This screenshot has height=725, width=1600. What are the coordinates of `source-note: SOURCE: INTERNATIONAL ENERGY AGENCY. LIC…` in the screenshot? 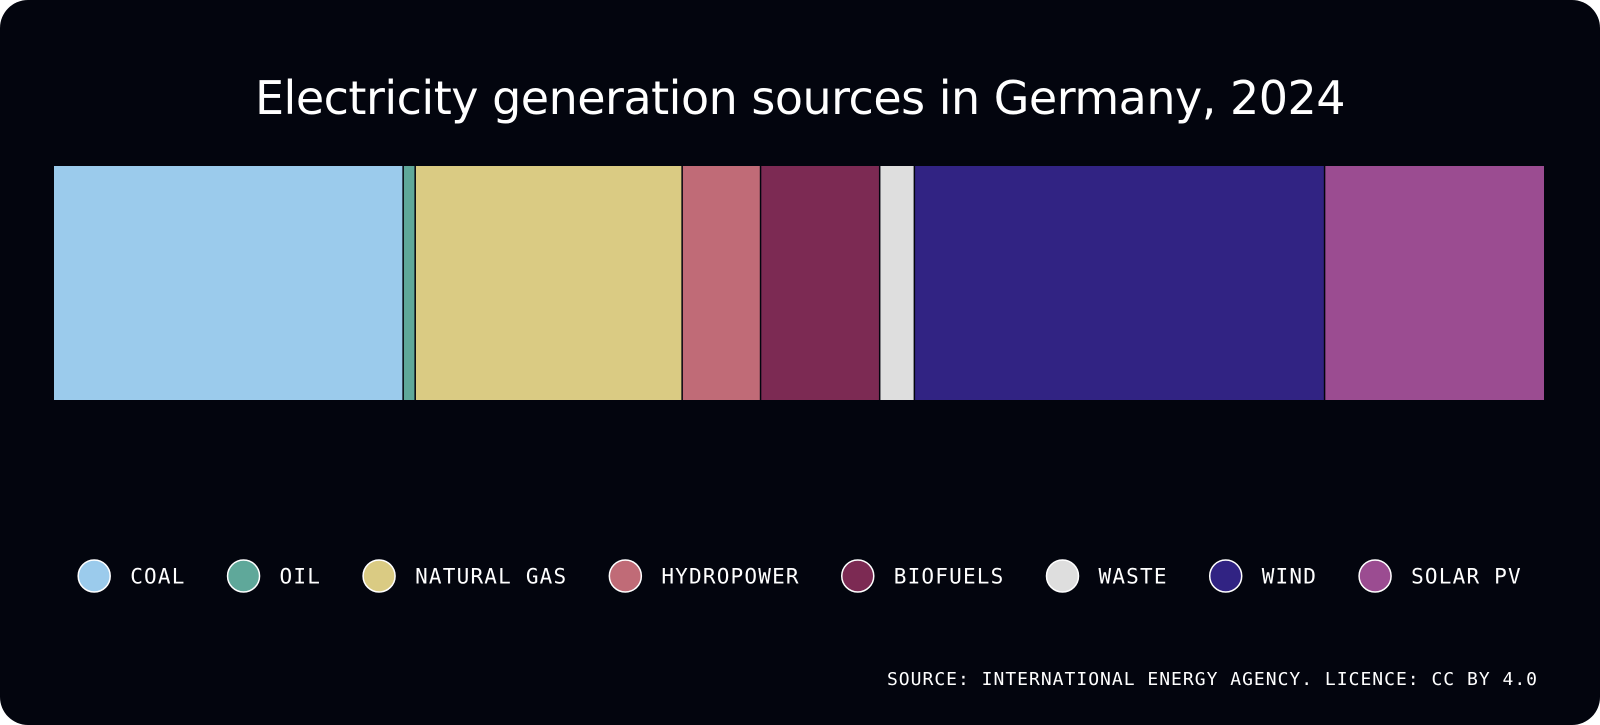 It's located at (1212, 679).